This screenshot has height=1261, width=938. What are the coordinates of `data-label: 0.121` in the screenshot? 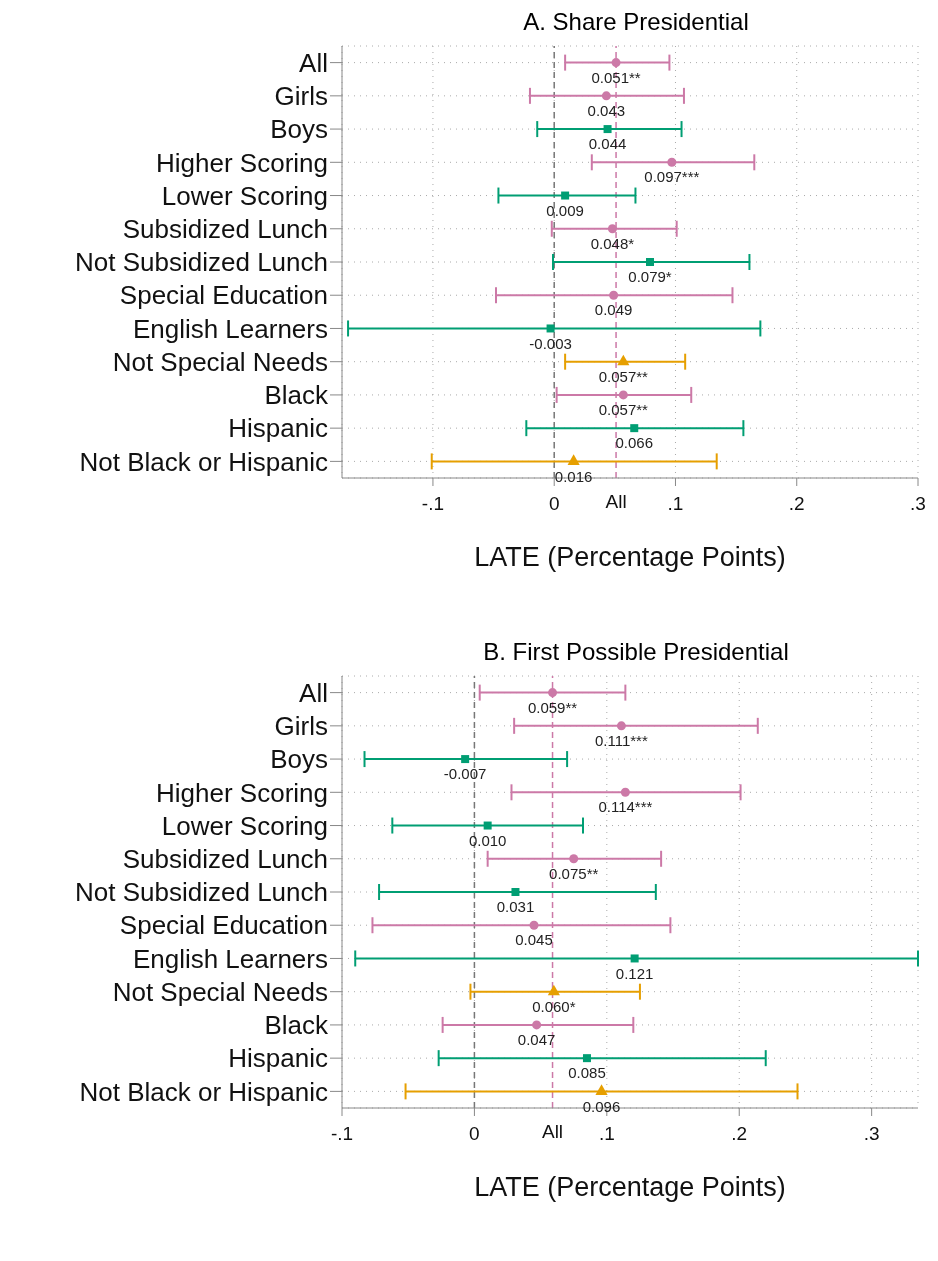 It's located at (634, 973).